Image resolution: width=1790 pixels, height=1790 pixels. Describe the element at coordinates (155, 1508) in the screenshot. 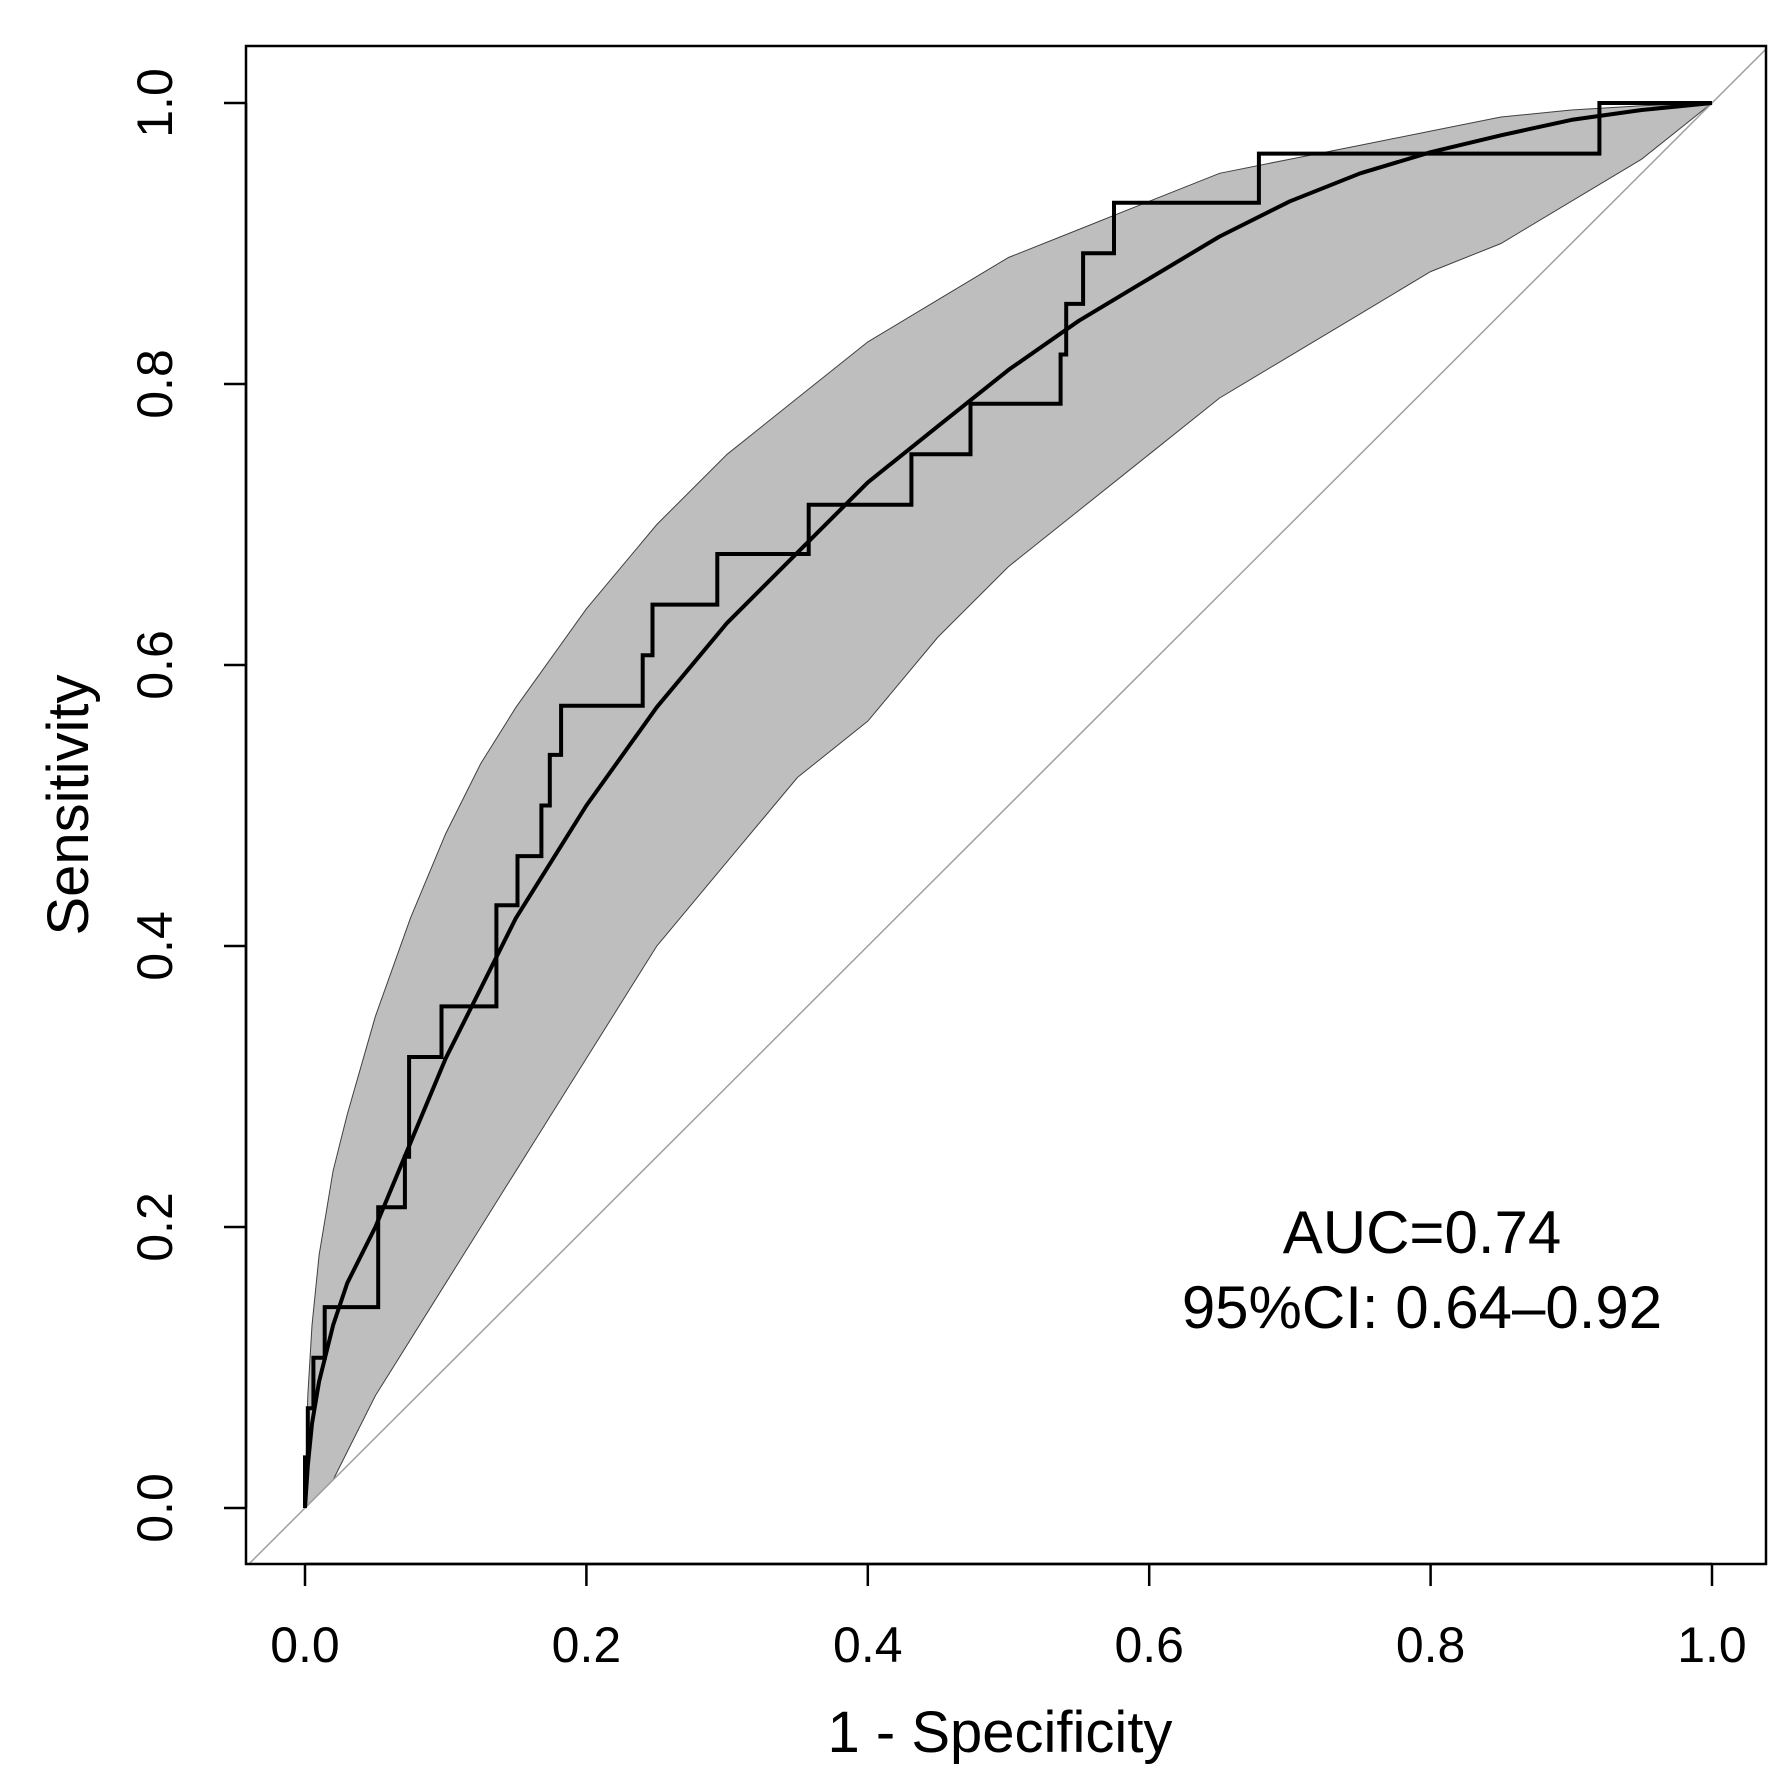

I see `y-tick-label: 0.0` at that location.